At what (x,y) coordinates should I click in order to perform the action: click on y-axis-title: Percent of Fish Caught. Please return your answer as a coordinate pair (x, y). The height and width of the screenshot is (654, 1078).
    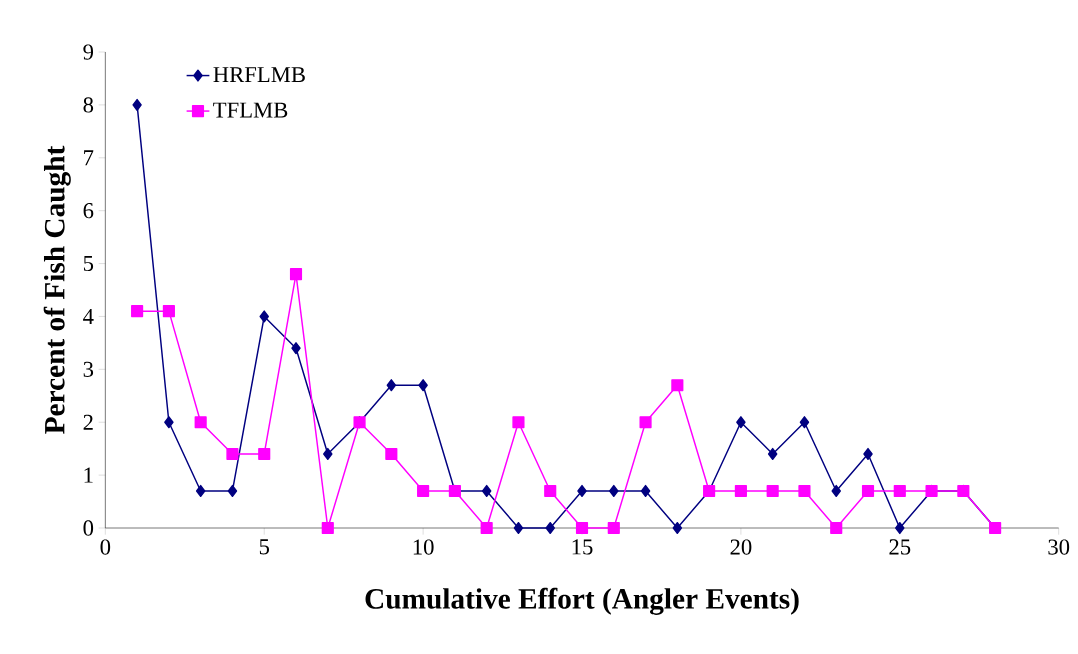
    Looking at the image, I should click on (57, 289).